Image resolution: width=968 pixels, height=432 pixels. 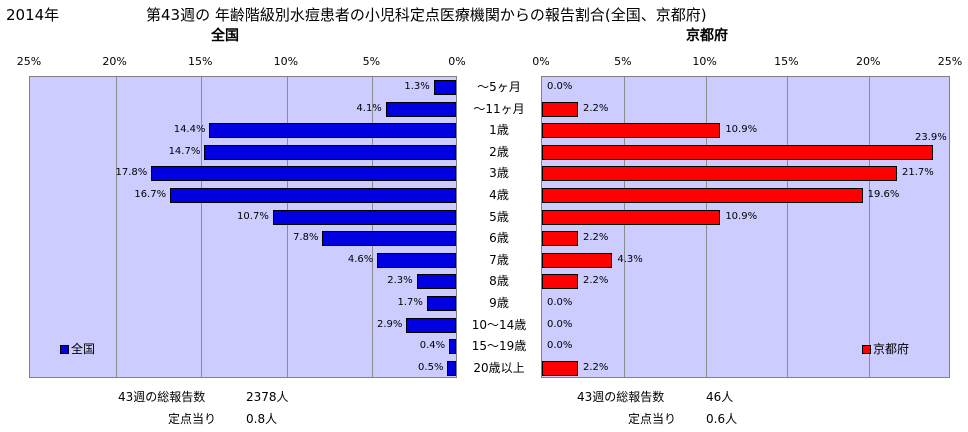 I want to click on category-label: 20歳以上, so click(x=499, y=367).